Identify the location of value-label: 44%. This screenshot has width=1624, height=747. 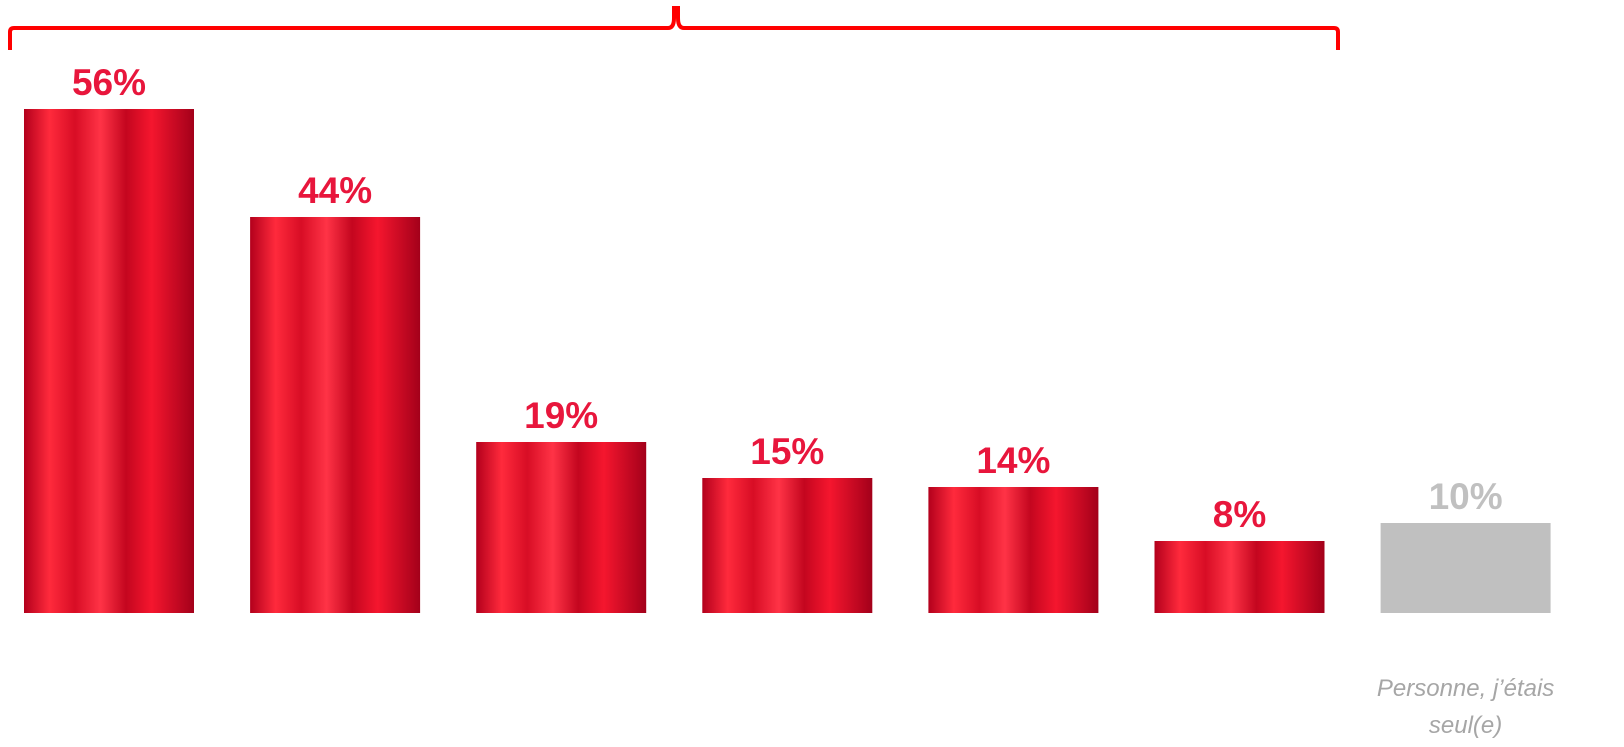
(335, 190).